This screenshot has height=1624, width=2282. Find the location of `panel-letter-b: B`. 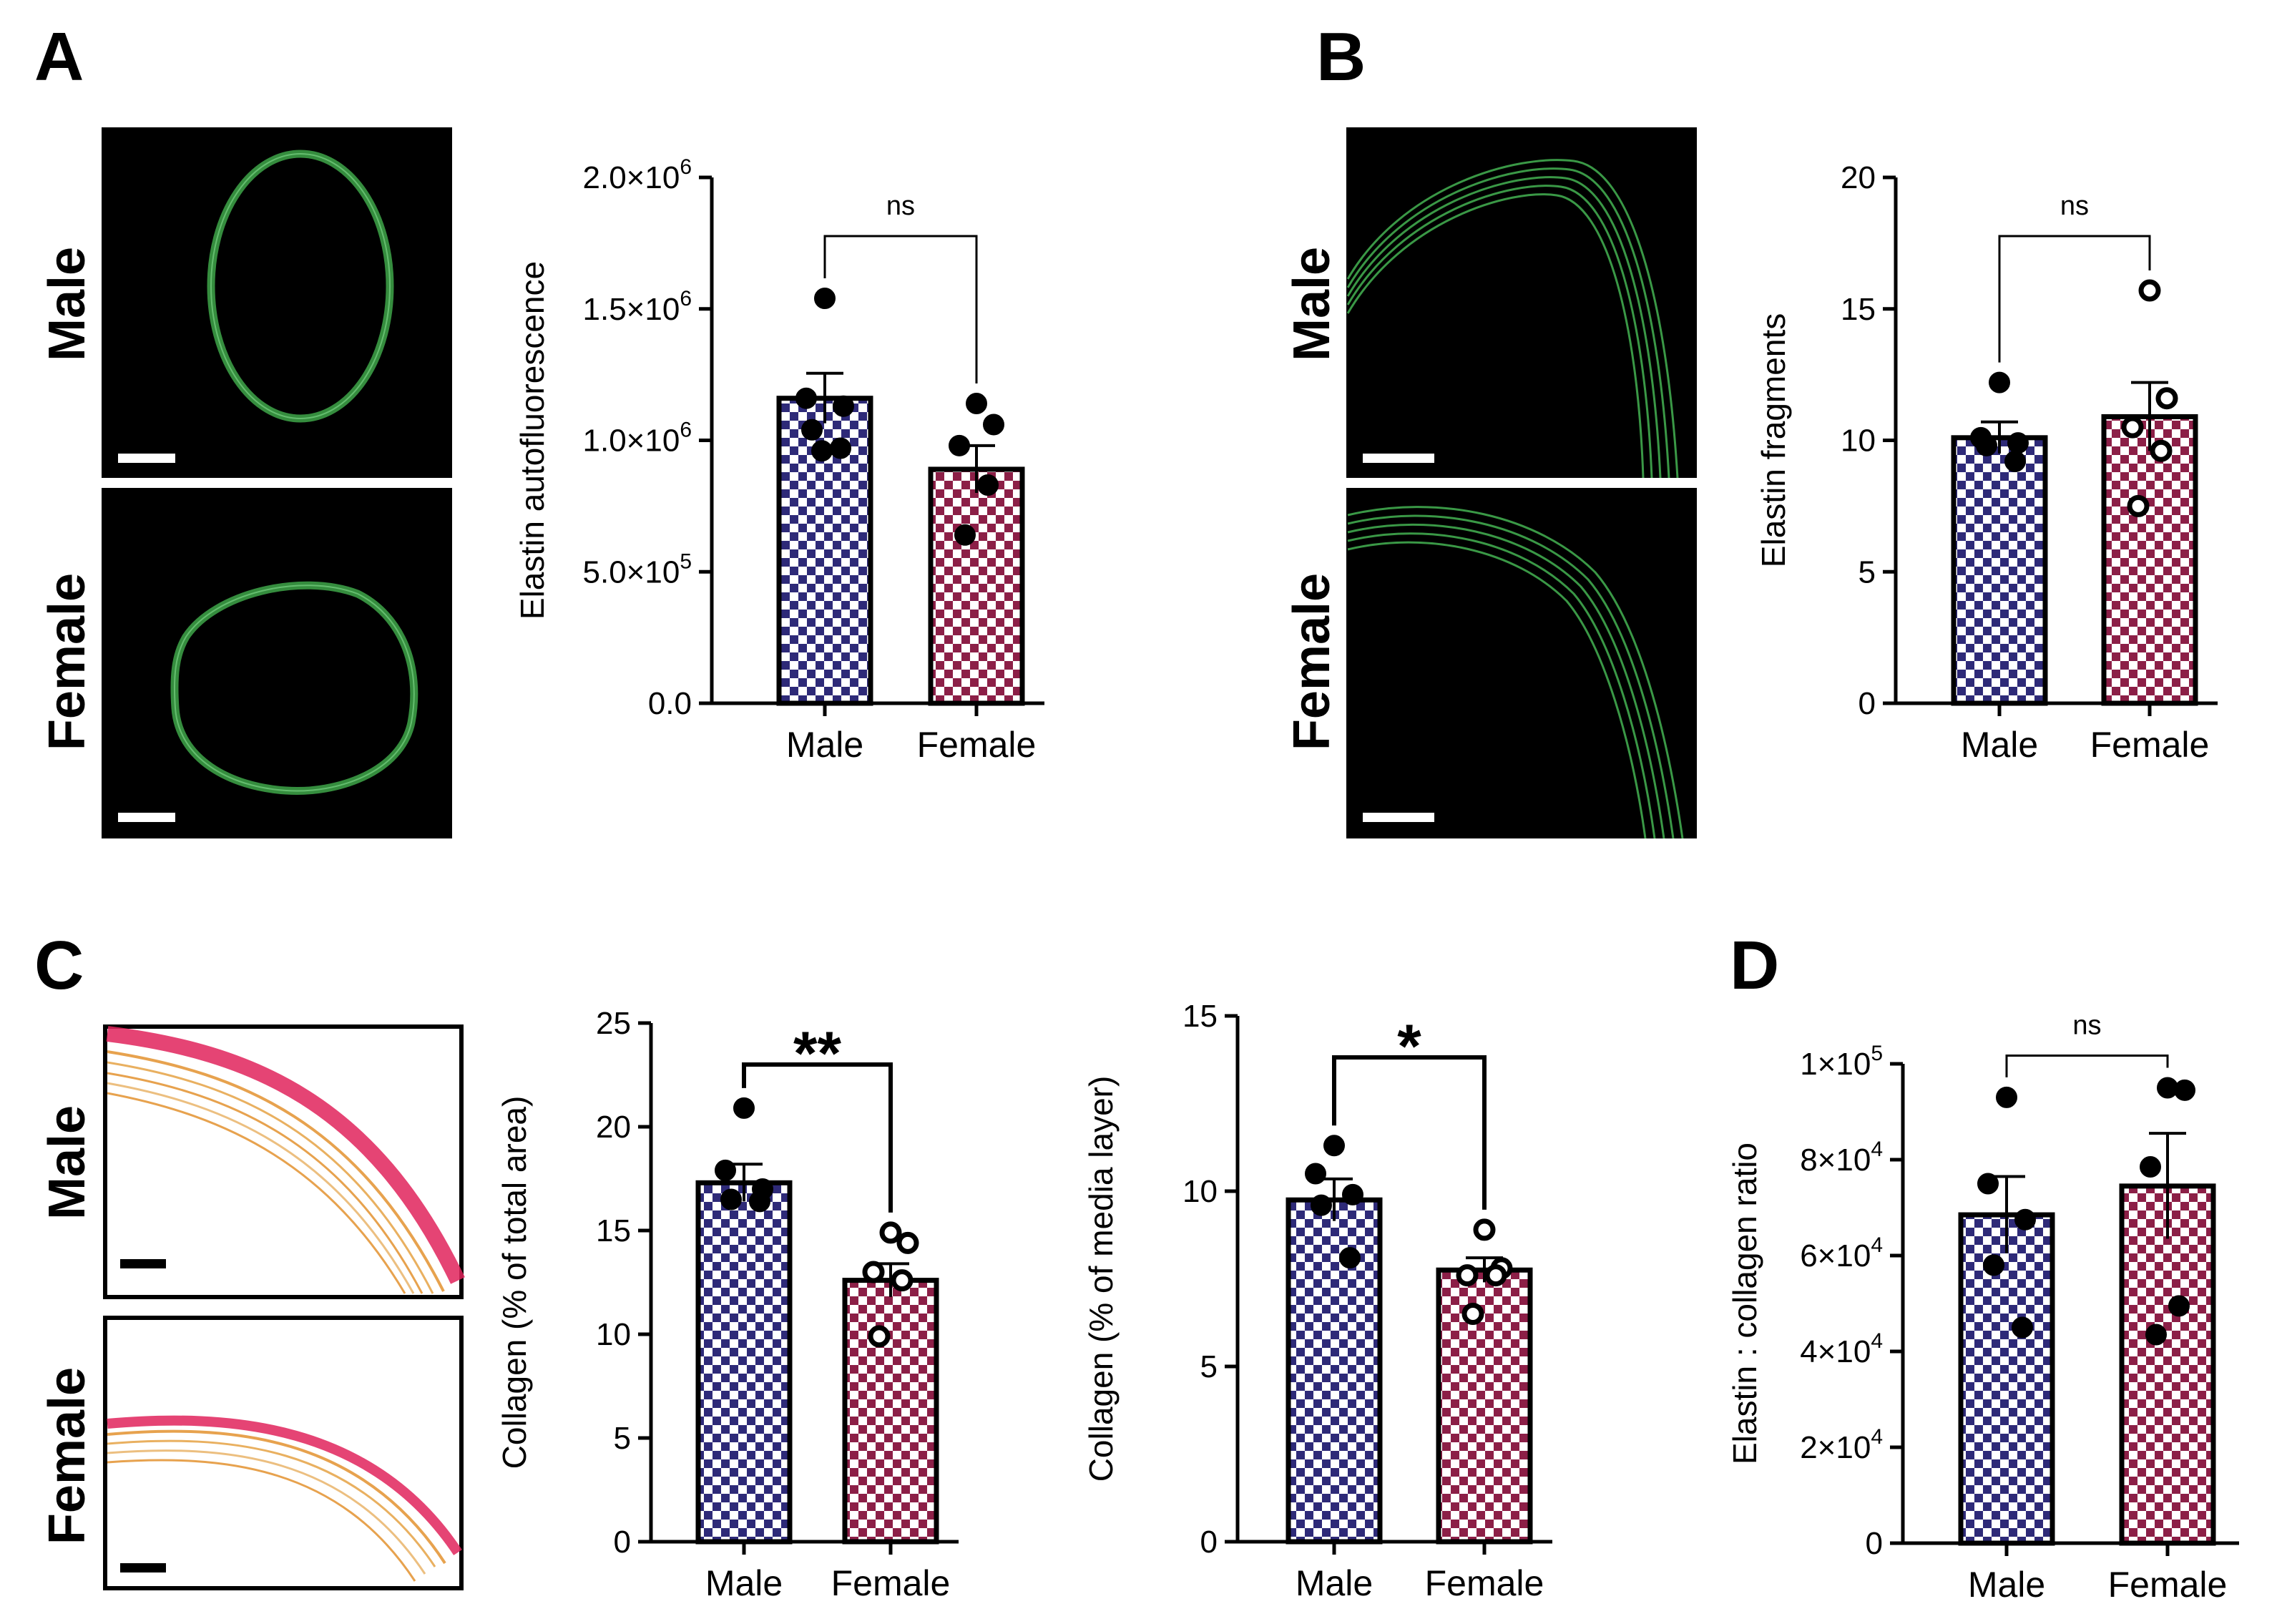

panel-letter-b: B is located at coordinates (1341, 57).